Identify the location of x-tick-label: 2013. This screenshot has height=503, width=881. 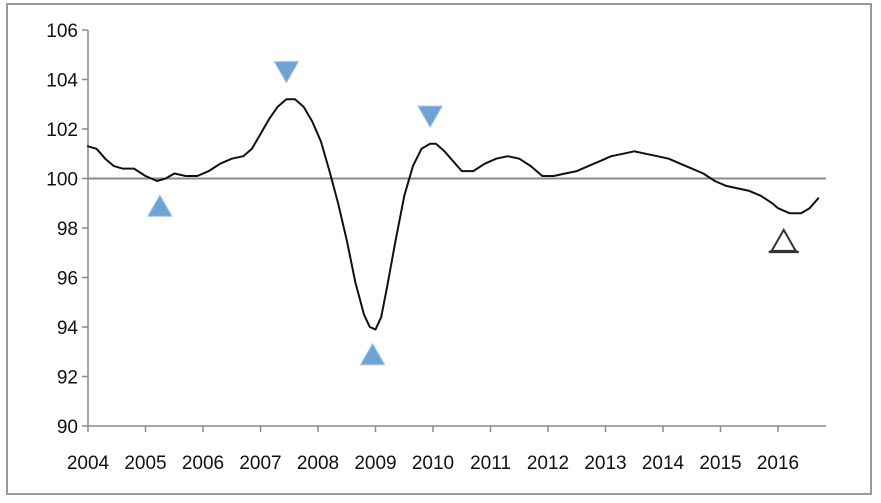
(605, 463).